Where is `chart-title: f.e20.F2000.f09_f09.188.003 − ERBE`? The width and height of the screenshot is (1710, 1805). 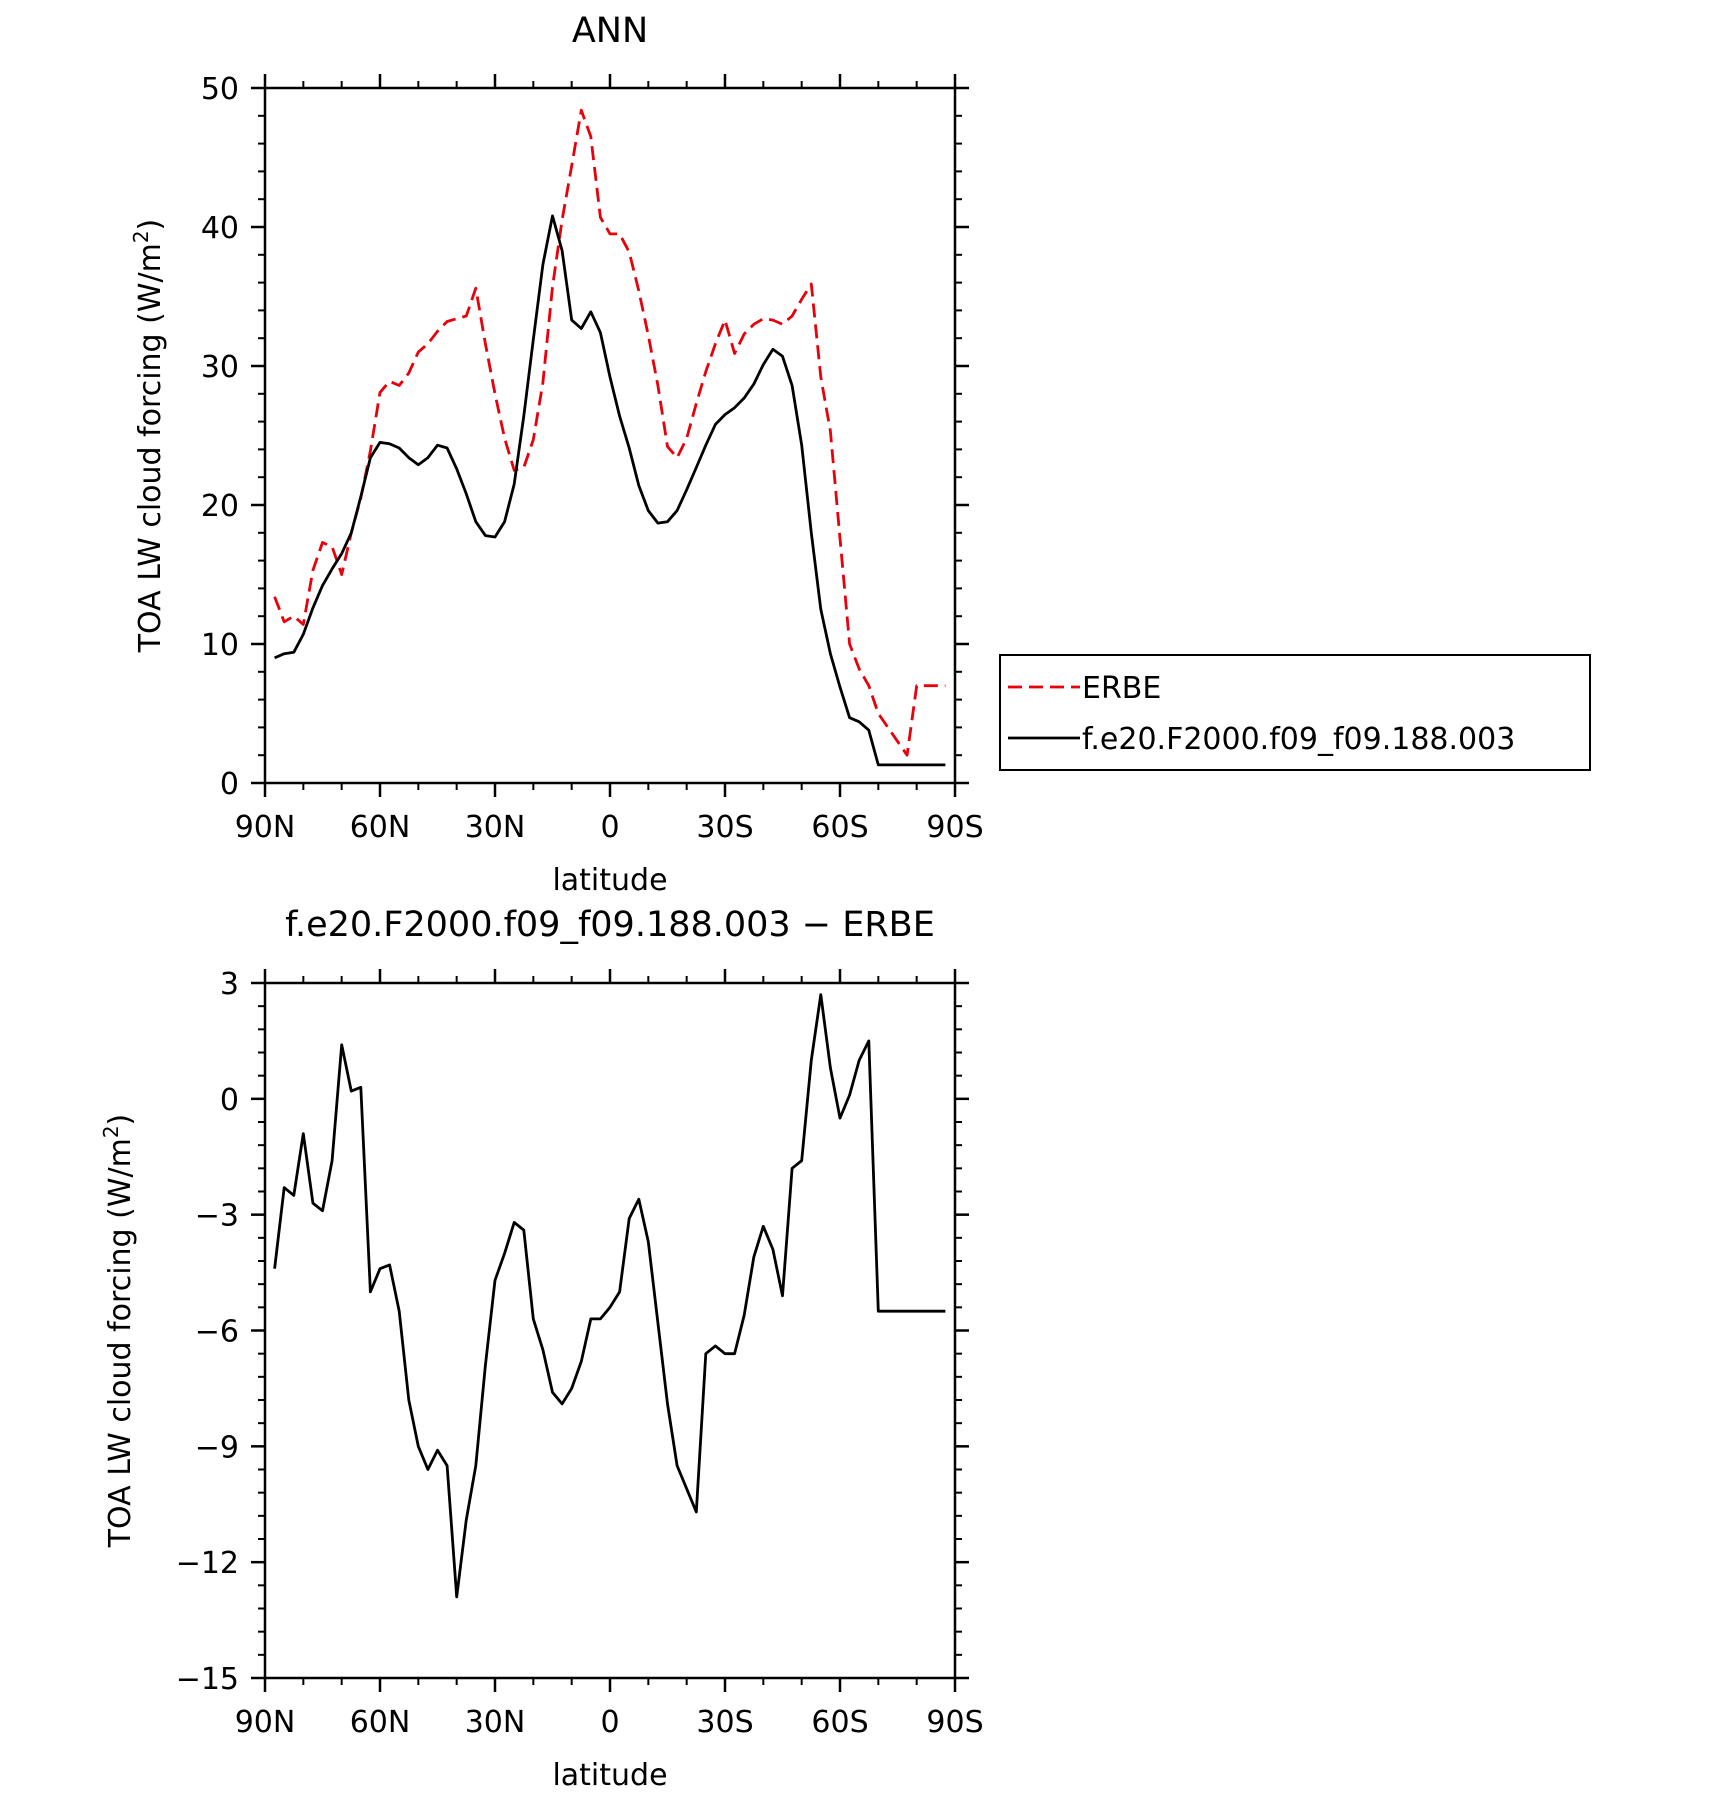 chart-title: f.e20.F2000.f09_f09.188.003 − ERBE is located at coordinates (610, 925).